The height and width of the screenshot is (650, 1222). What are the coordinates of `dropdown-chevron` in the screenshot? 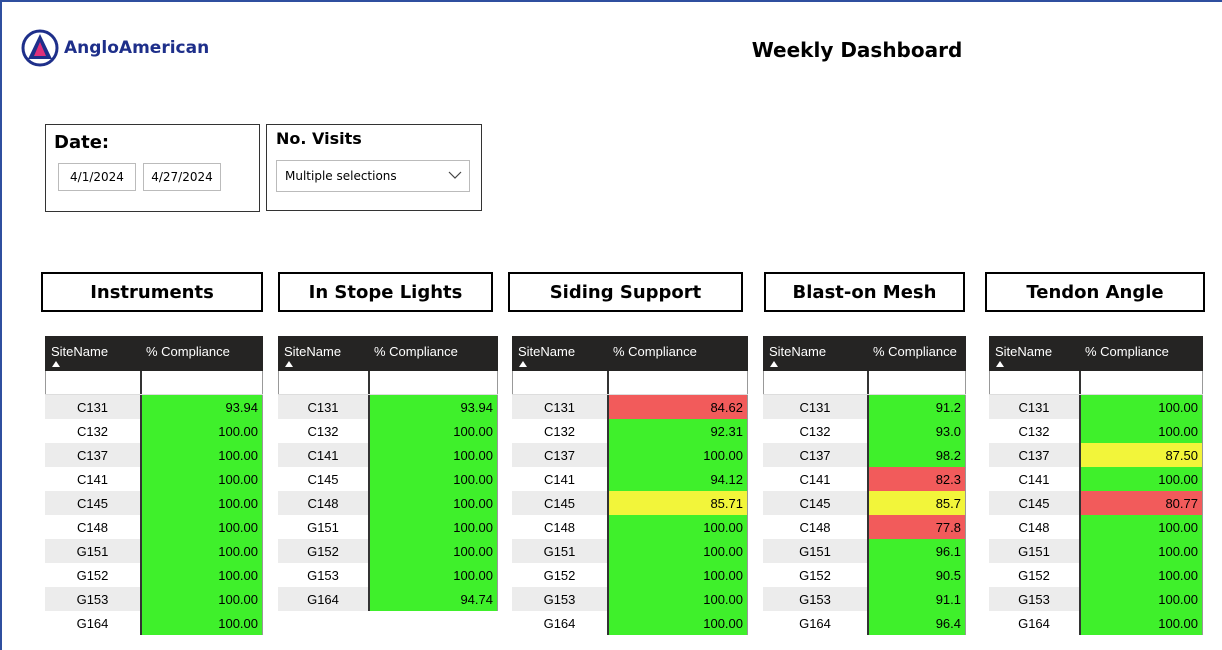 It's located at (455, 175).